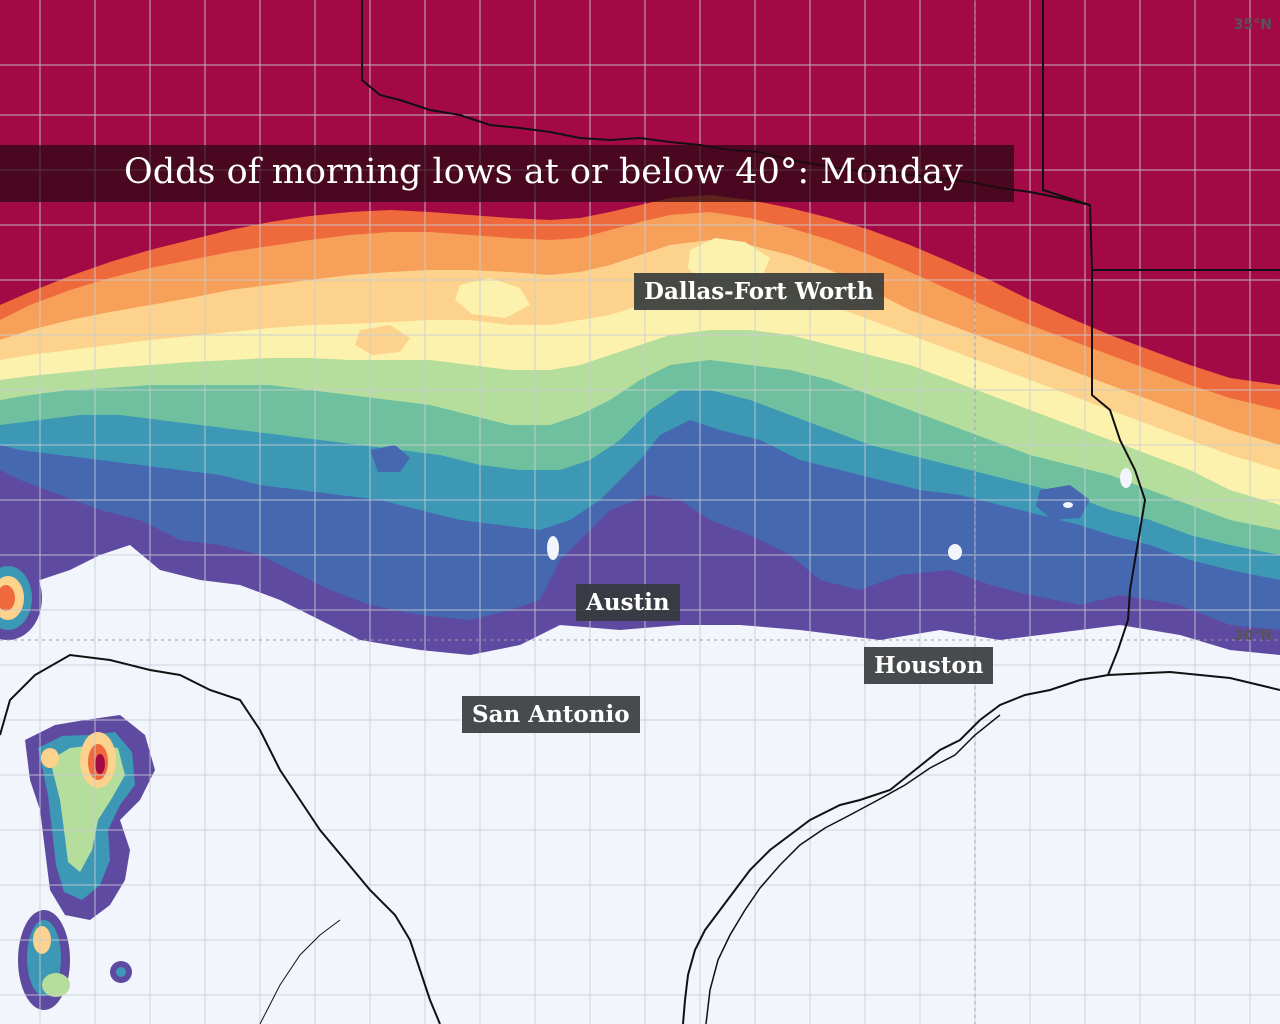 This screenshot has width=1280, height=1024. Describe the element at coordinates (382, 340) in the screenshot. I see `cold-pocket-west` at that location.